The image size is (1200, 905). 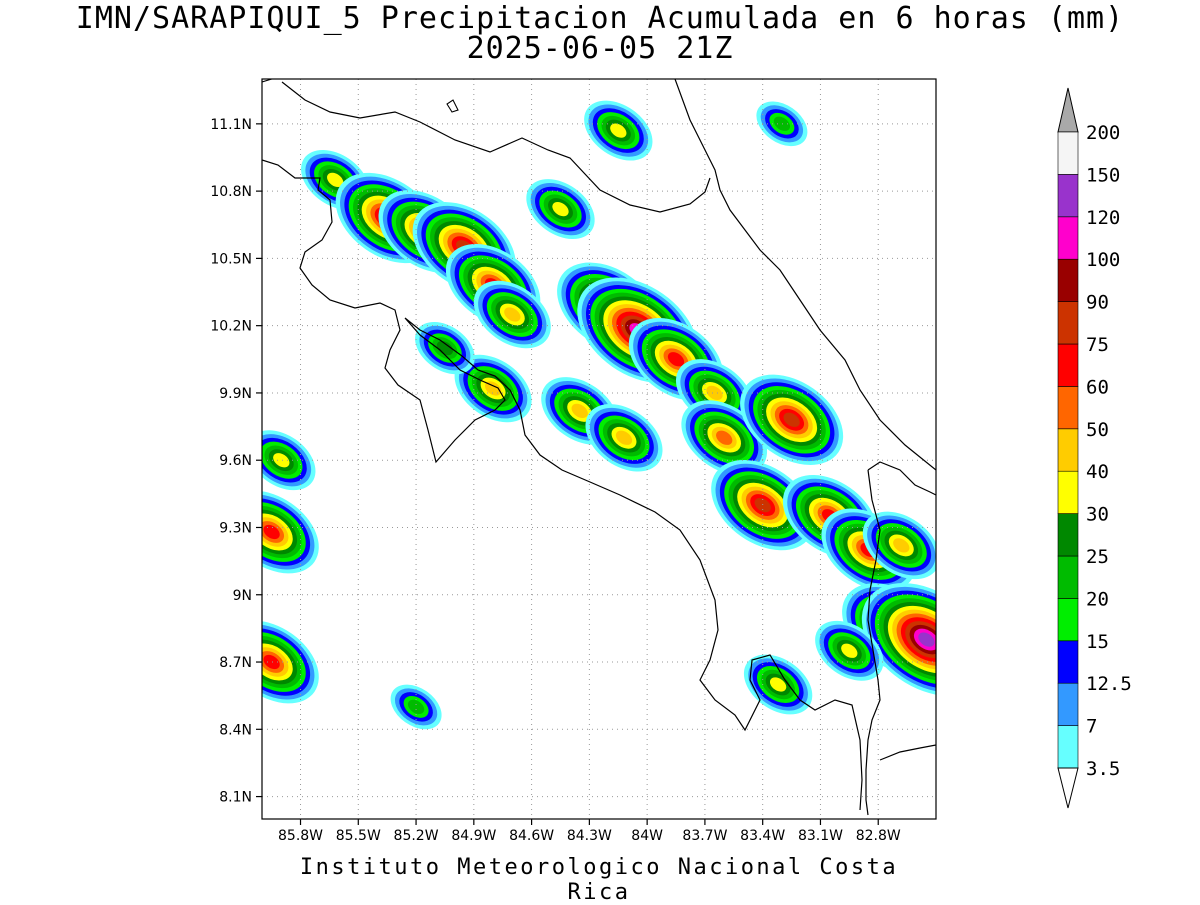 What do you see at coordinates (231, 192) in the screenshot?
I see `latitude-tick-label: 10.8N` at bounding box center [231, 192].